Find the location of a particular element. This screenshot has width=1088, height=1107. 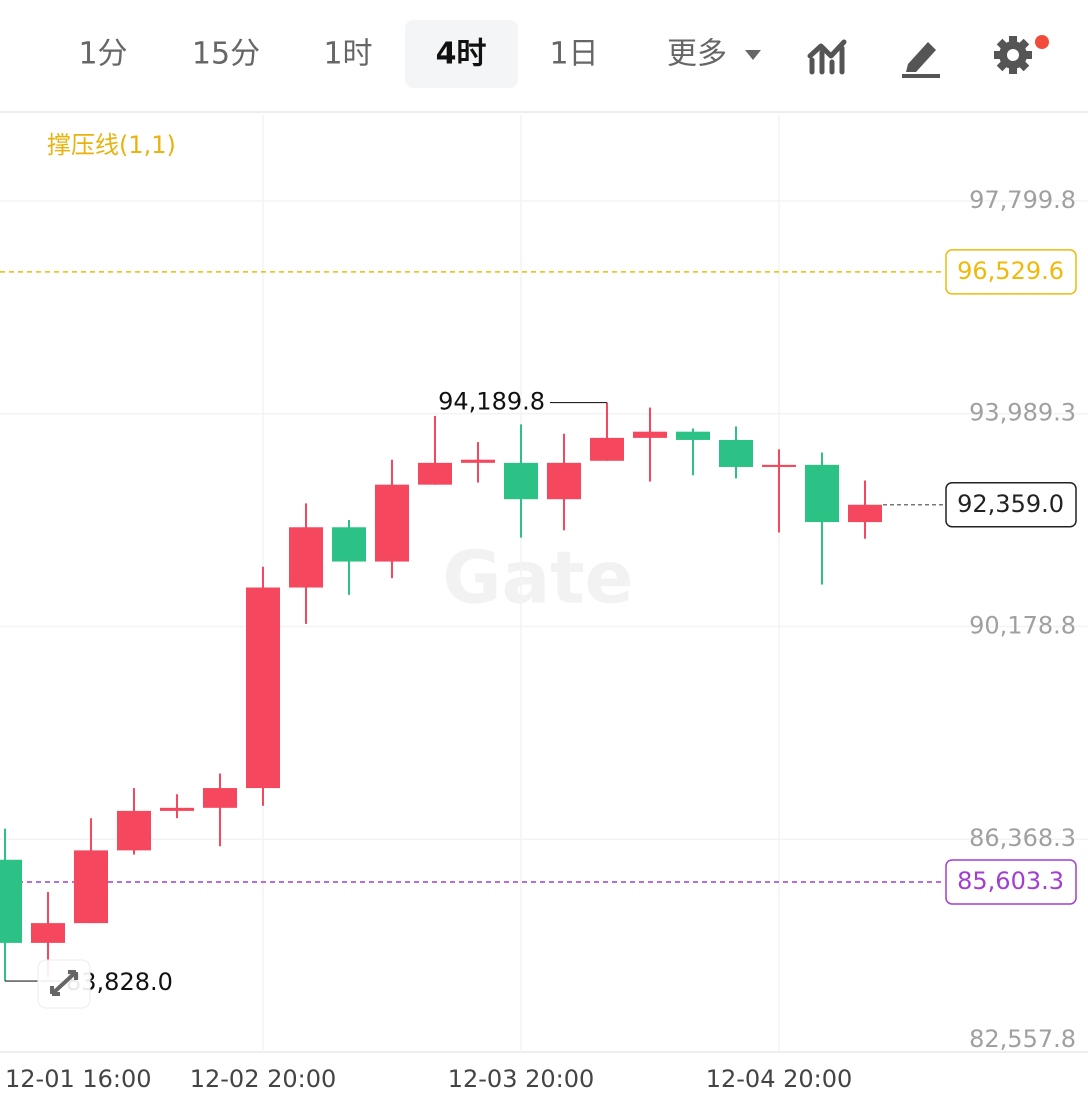

timeframe-tab: 1时 is located at coordinates (347, 54).